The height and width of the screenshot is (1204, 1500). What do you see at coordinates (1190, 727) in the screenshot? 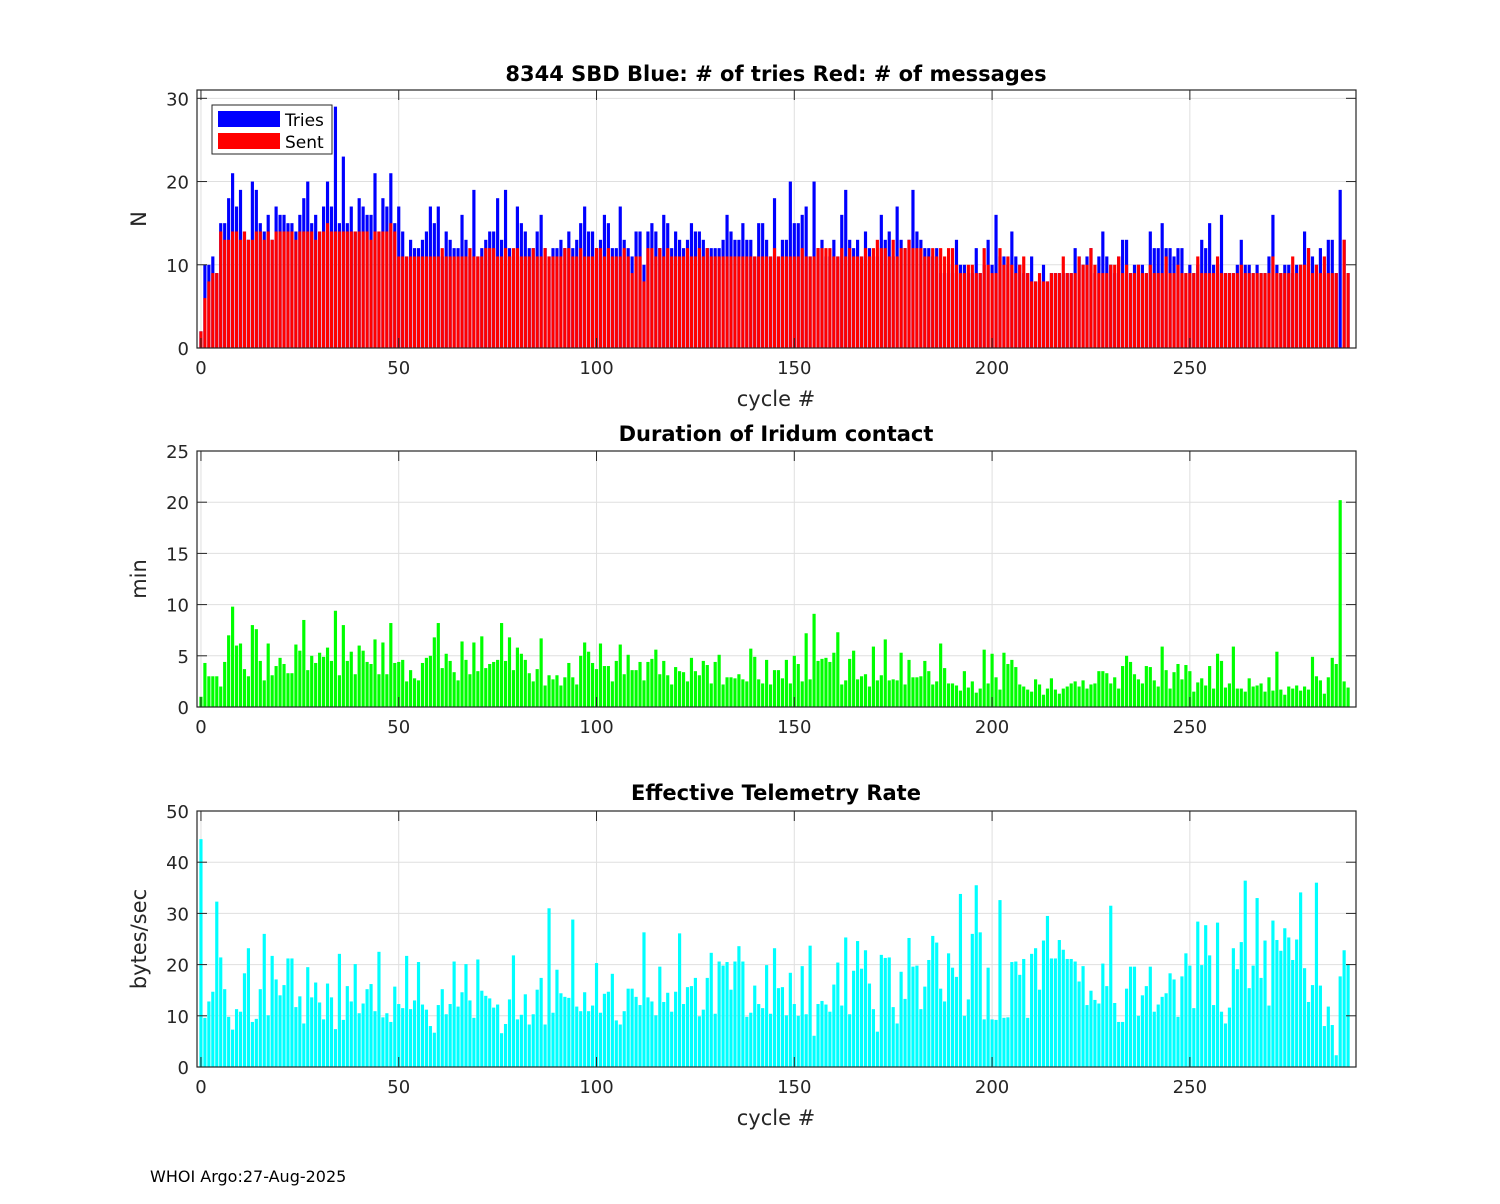
I see `x-tick-label: 250` at bounding box center [1190, 727].